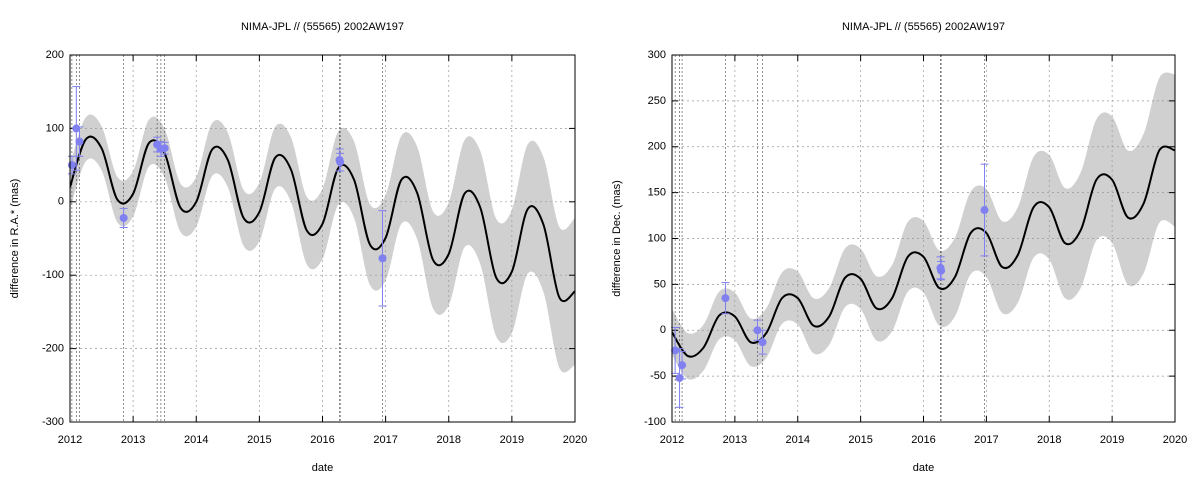 The image size is (1200, 480). Describe the element at coordinates (657, 101) in the screenshot. I see `y-tick-label: 250` at that location.